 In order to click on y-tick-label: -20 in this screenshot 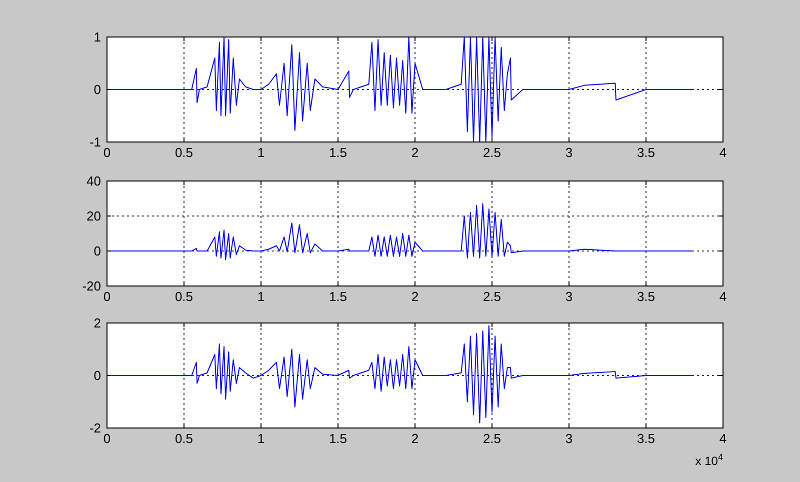, I will do `click(91, 286)`.